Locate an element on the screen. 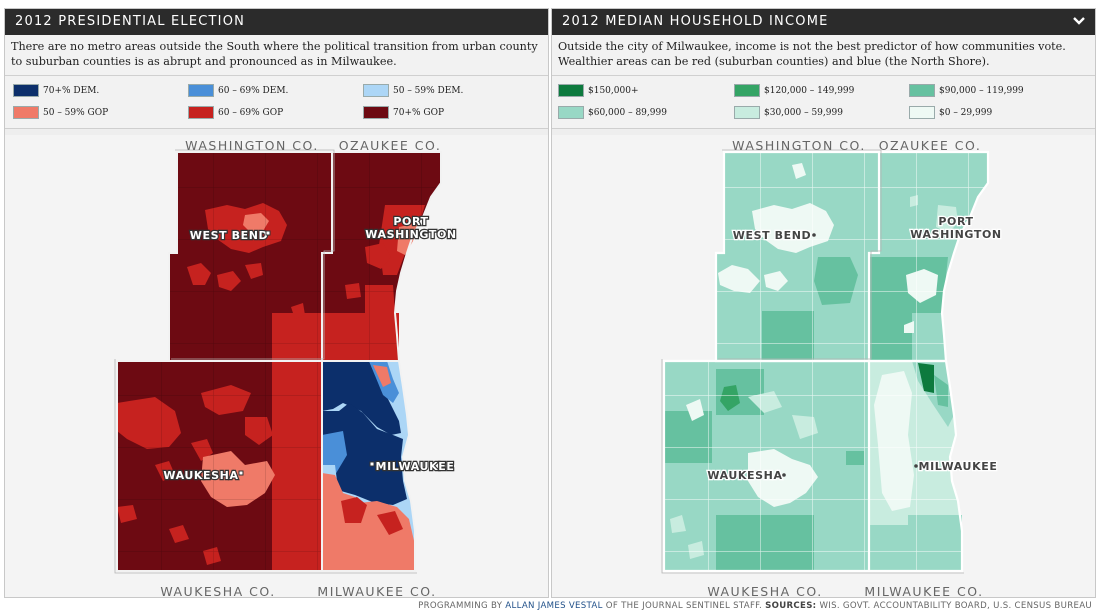 The image size is (1100, 615). legend-item: $120,000 – 149,999 is located at coordinates (794, 91).